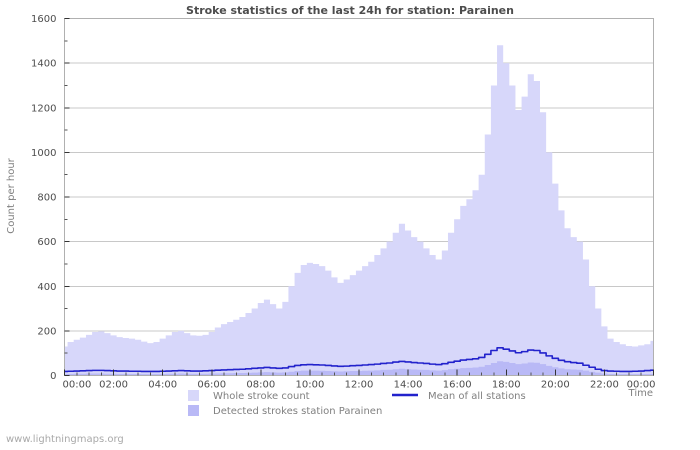  I want to click on x-tick-label: 16:00, so click(457, 385).